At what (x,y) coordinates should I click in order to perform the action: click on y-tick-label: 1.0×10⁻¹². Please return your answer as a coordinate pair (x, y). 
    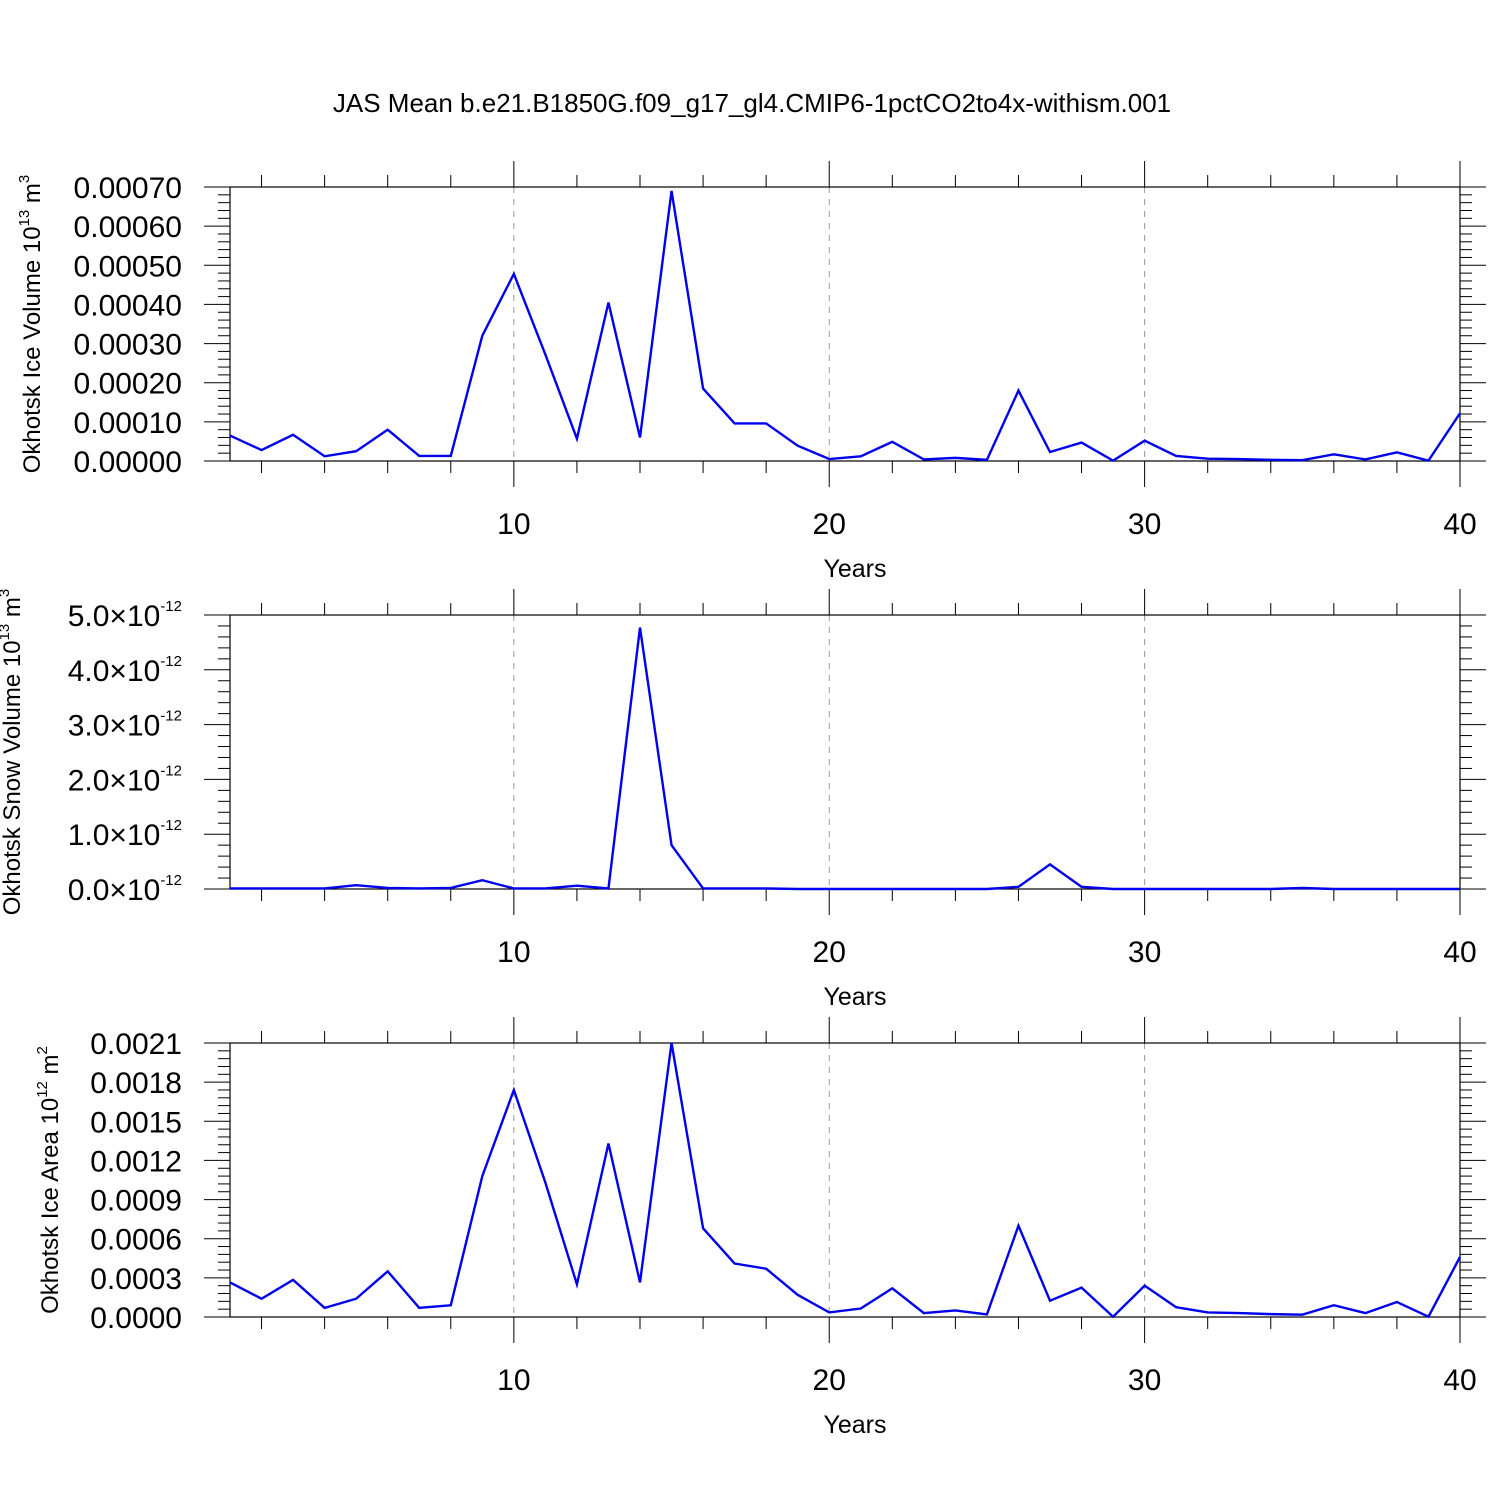
    Looking at the image, I should click on (125, 834).